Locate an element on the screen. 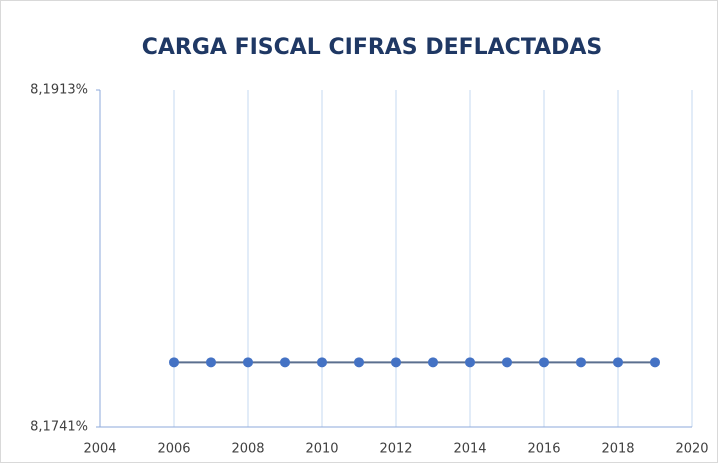 This screenshot has height=468, width=723. y-tick-label: 8,1913% is located at coordinates (59, 90).